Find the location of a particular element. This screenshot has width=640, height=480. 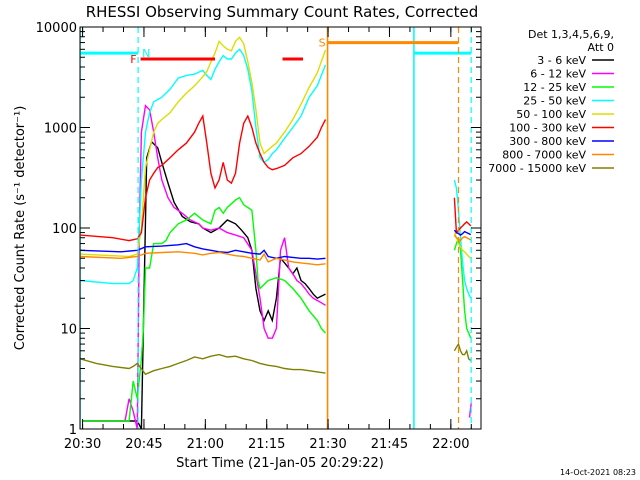

y-tick-label-4: 10000 is located at coordinates (56, 28).